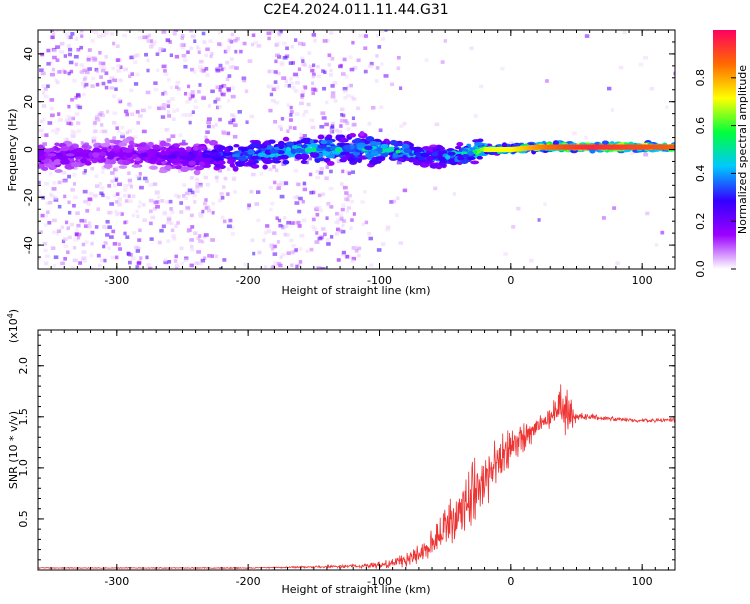 The image size is (750, 604). What do you see at coordinates (355, 589) in the screenshot?
I see `x-axis-label: Height of straight line (km)` at bounding box center [355, 589].